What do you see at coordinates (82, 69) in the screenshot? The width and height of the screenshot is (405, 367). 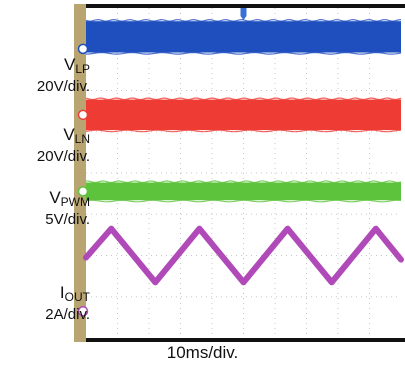 I see `channel-1-subscript: LP` at bounding box center [82, 69].